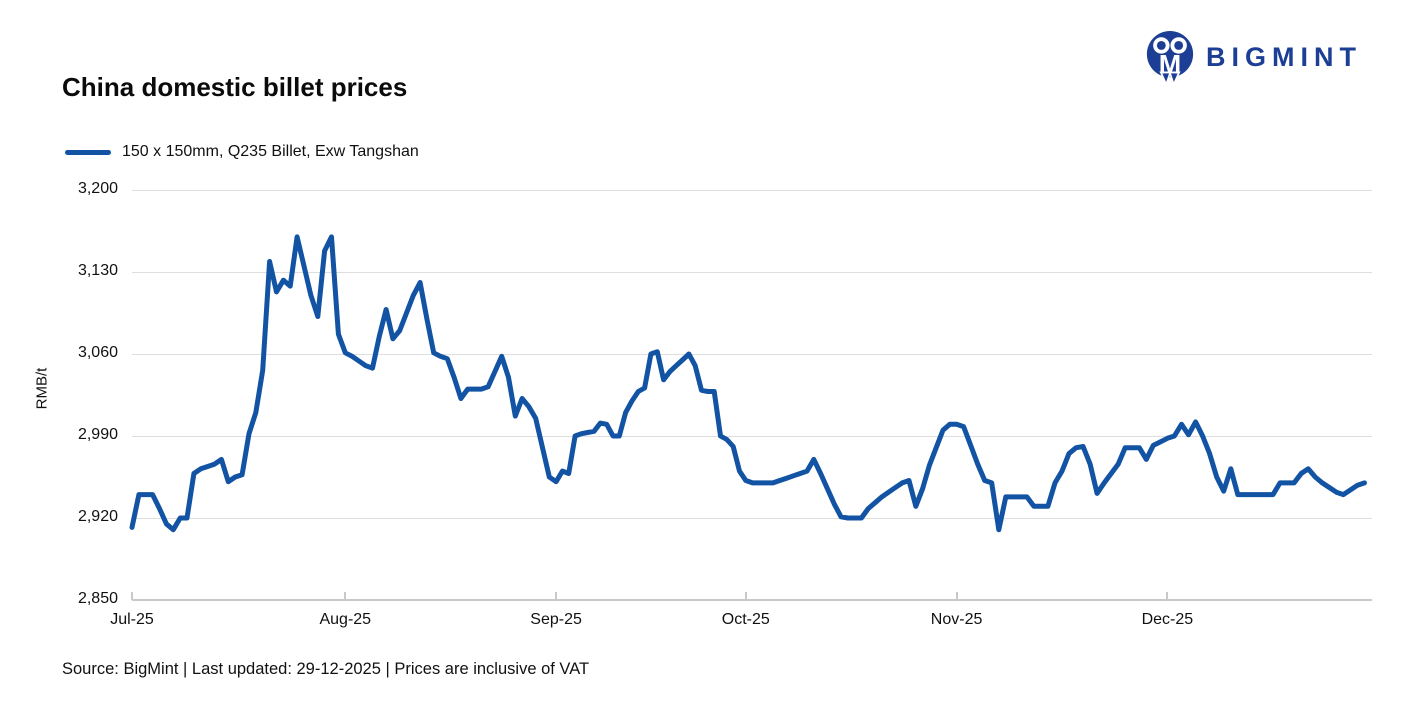  What do you see at coordinates (42, 388) in the screenshot?
I see `y-axis-title: RMB/t` at bounding box center [42, 388].